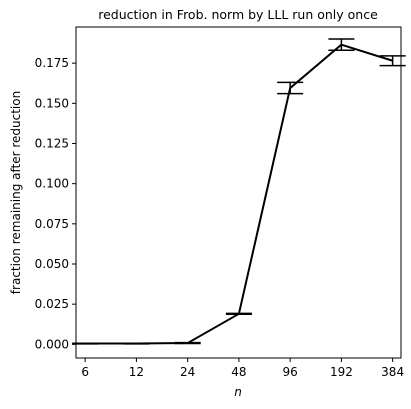  I want to click on y-tick-label: 0.175, so click(52, 63).